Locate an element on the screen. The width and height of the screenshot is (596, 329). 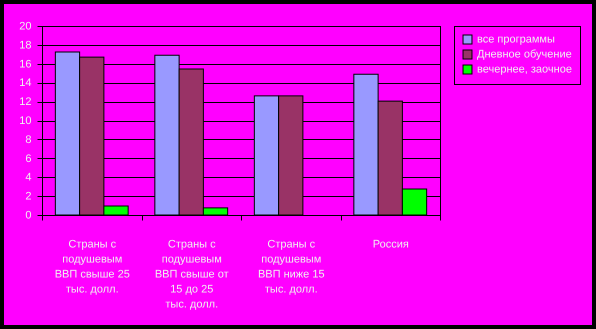
y-tick-label: 20 is located at coordinates (25, 26).